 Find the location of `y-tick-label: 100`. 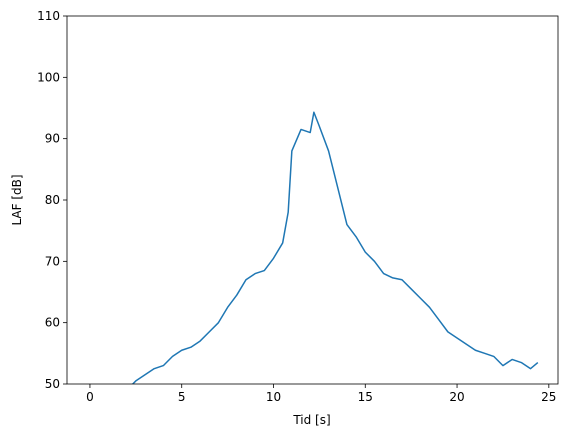

y-tick-label: 100 is located at coordinates (48, 77).